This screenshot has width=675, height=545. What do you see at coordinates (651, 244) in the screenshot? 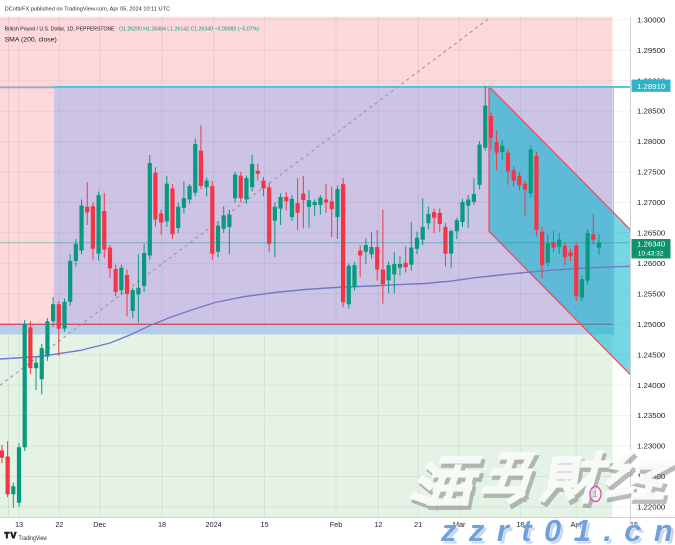
I see `svg-text: 1.26340` at bounding box center [651, 244].